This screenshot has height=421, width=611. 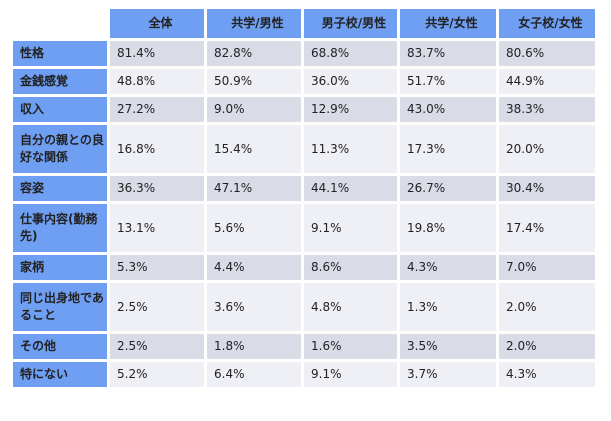 What do you see at coordinates (60, 307) in the screenshot?
I see `row-header: 同じ出身地であること` at bounding box center [60, 307].